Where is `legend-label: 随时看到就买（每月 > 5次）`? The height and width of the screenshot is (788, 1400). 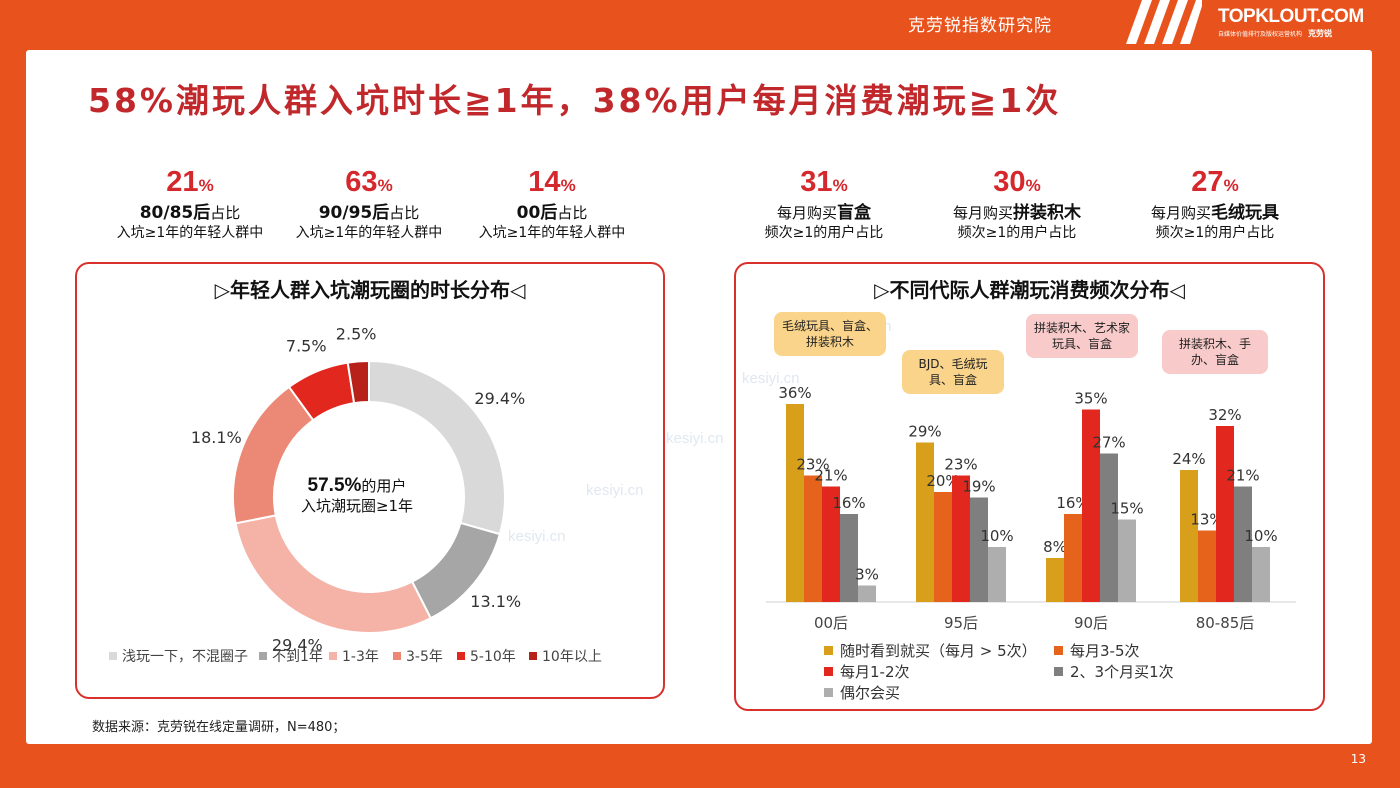 legend-label: 随时看到就买（每月 > 5次） is located at coordinates (938, 651).